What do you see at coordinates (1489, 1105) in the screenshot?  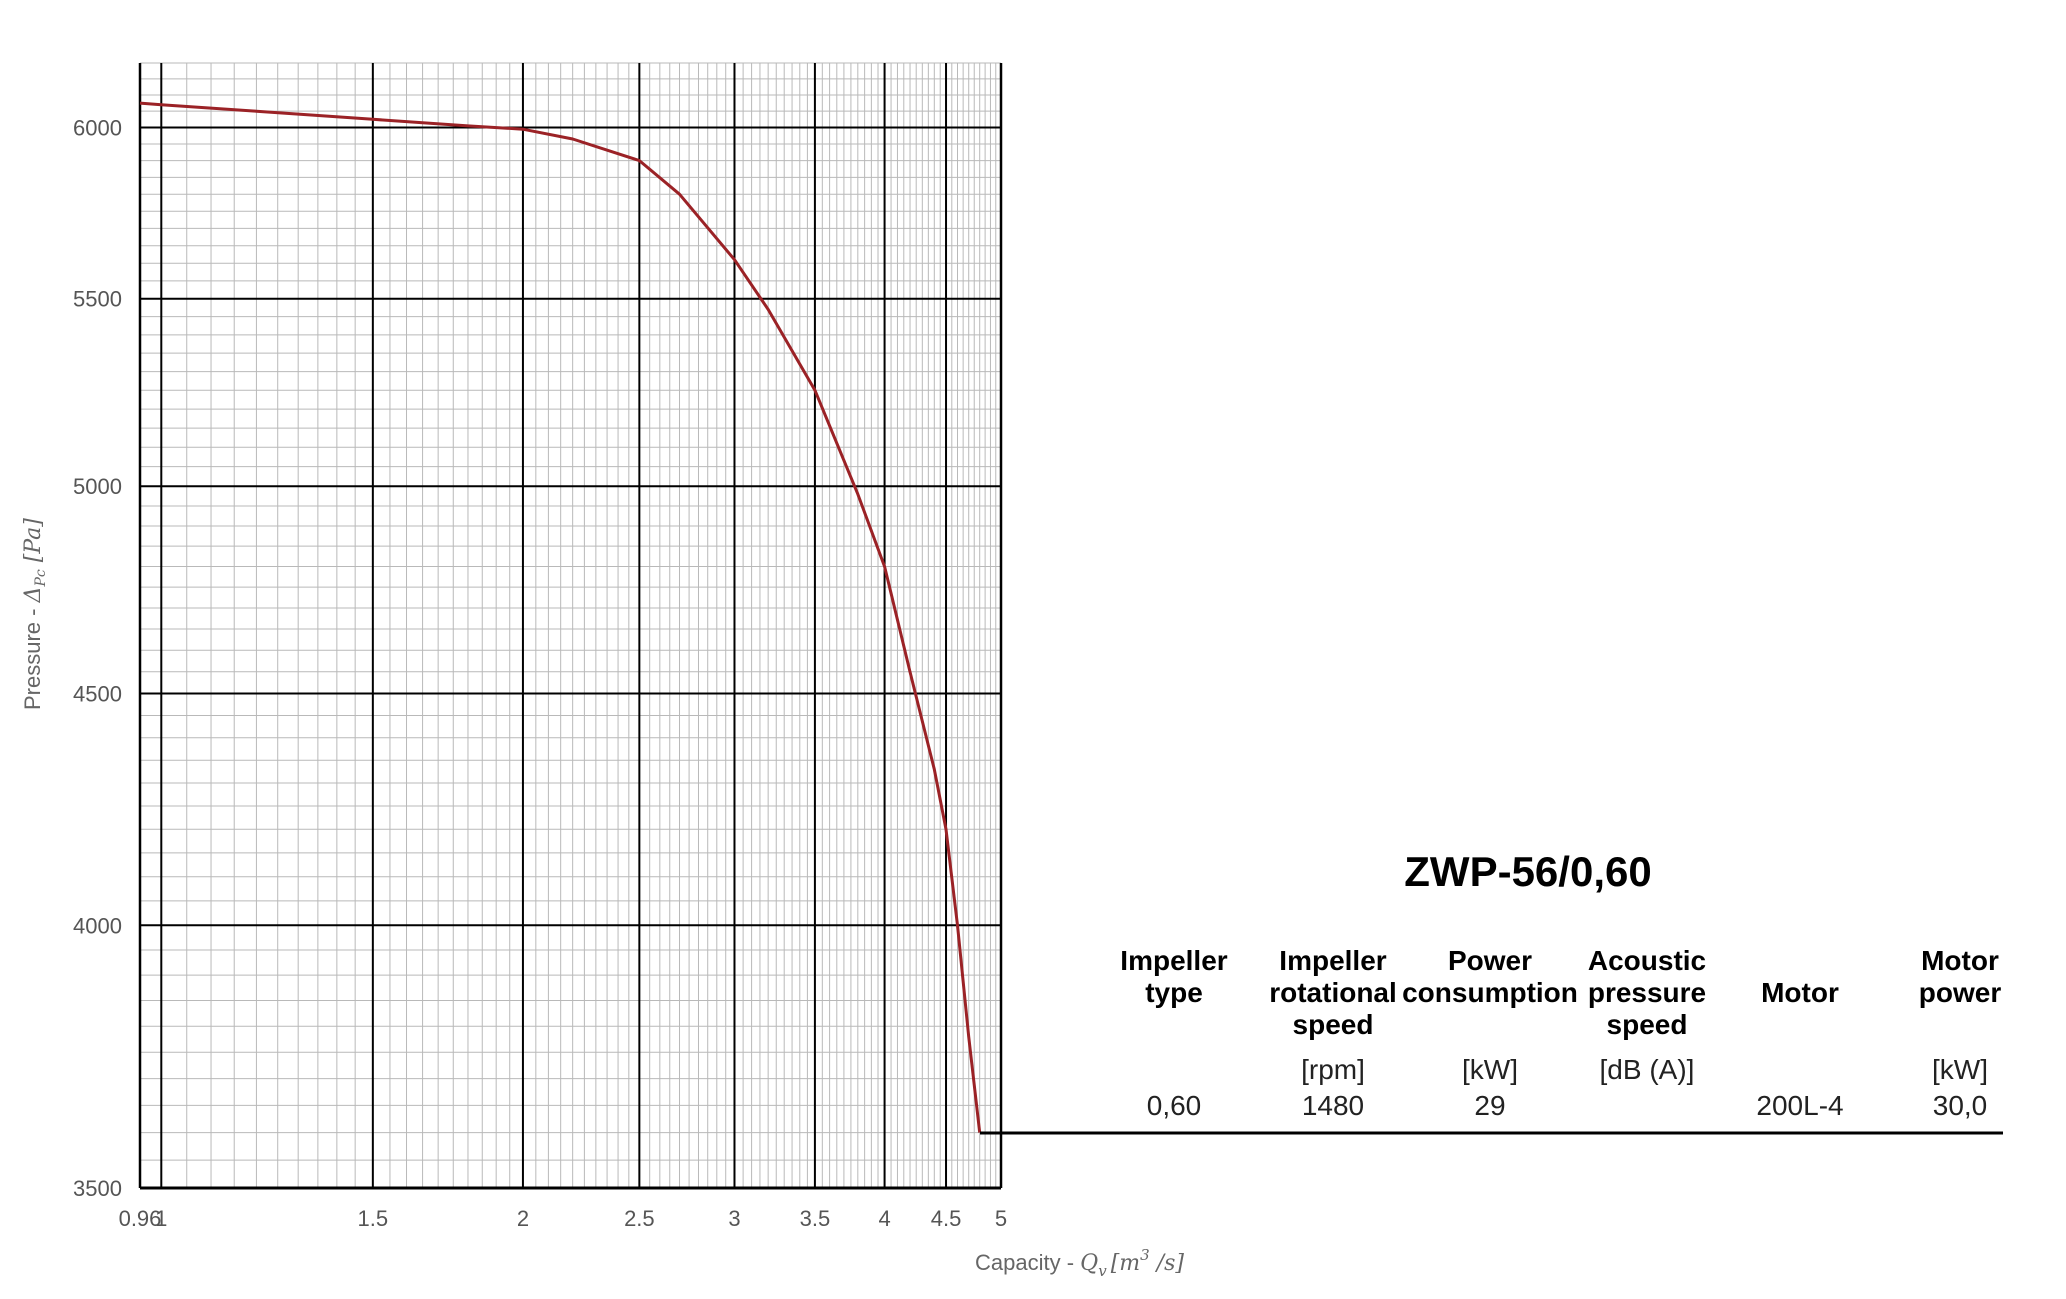 I see `table-value-cell: 29` at bounding box center [1489, 1105].